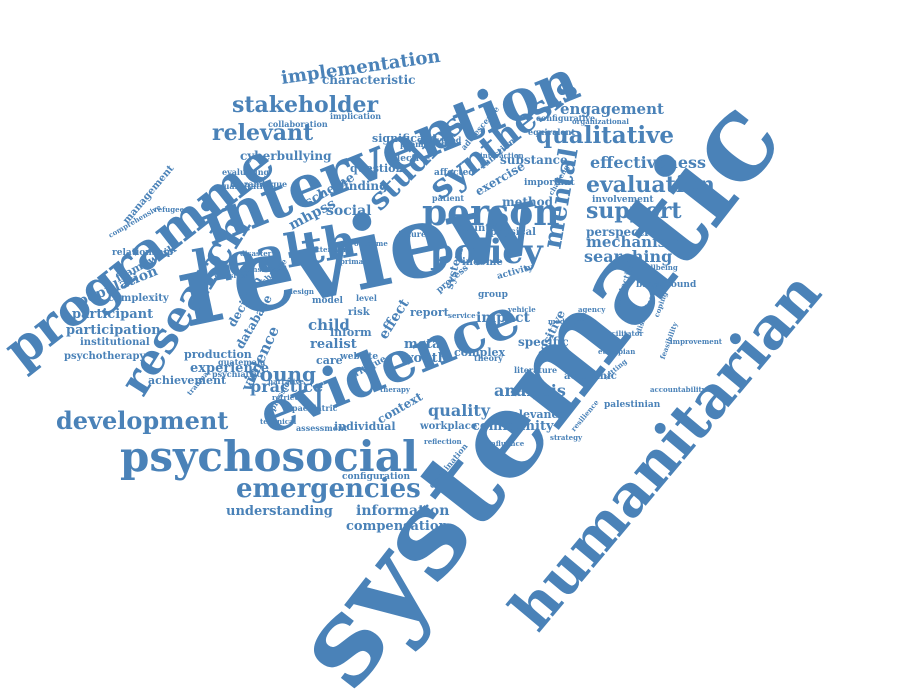 The width and height of the screenshot is (900, 696). I want to click on word-individual: individual, so click(365, 427).